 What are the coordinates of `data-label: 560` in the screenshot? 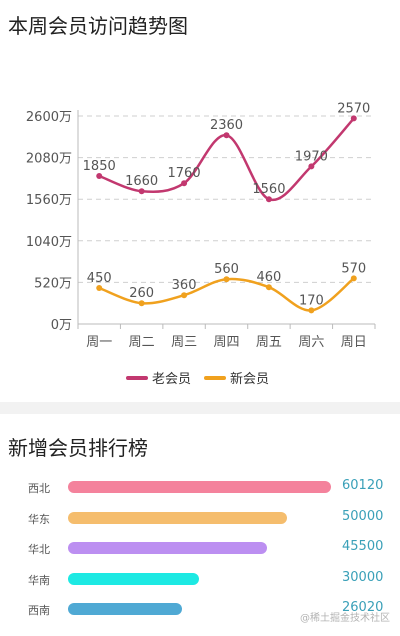 It's located at (226, 269).